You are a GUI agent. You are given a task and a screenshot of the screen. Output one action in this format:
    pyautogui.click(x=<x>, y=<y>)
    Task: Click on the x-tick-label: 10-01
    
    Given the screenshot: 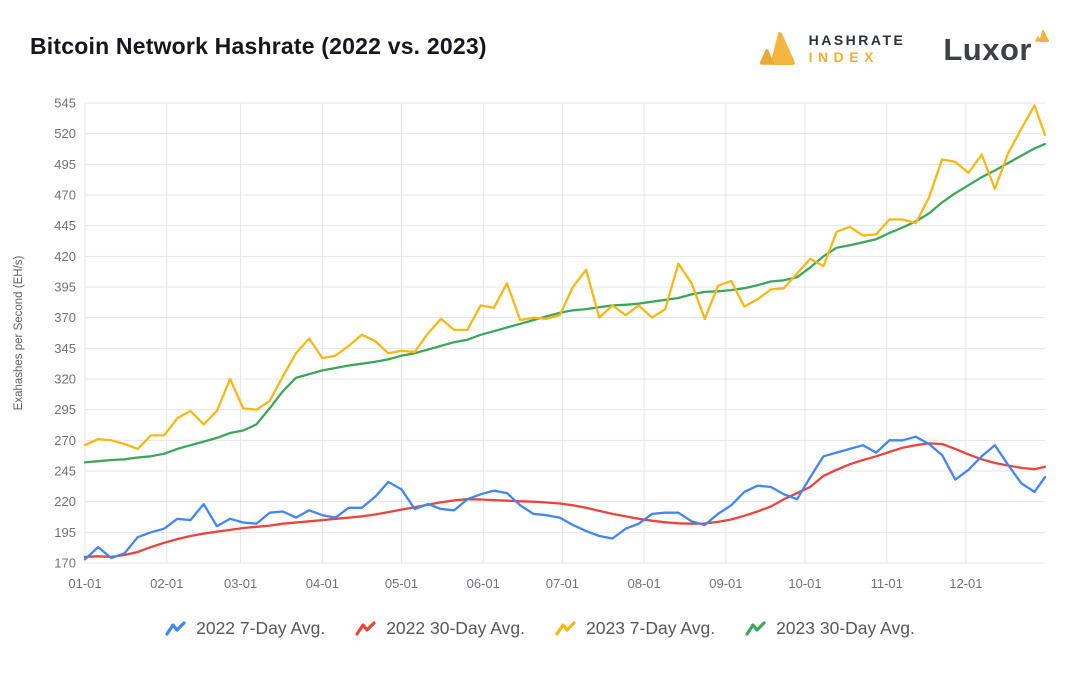 What is the action you would take?
    pyautogui.click(x=804, y=583)
    